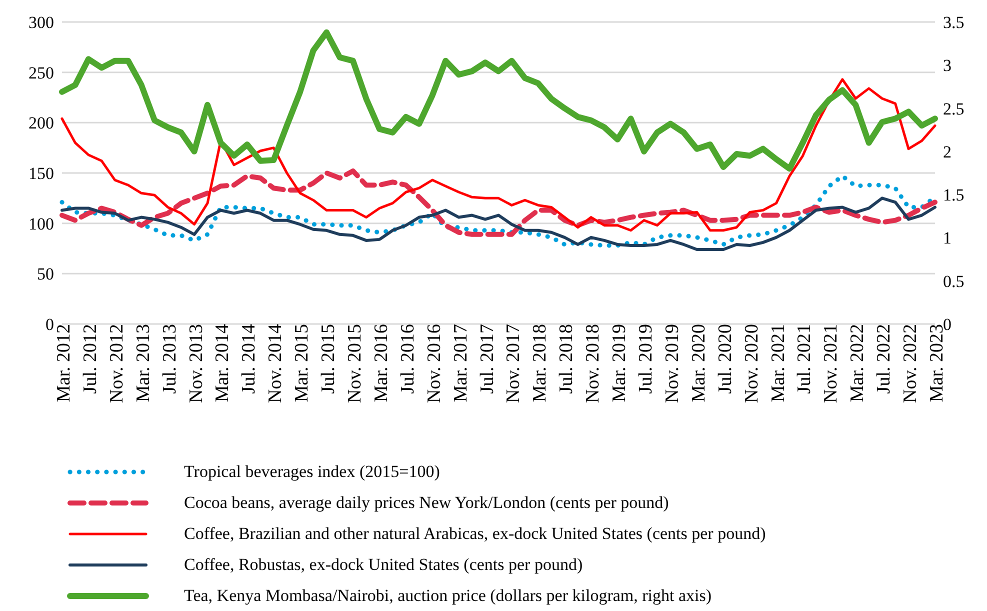 This screenshot has height=611, width=987. What do you see at coordinates (41, 224) in the screenshot?
I see `y-tick-label: 100` at bounding box center [41, 224].